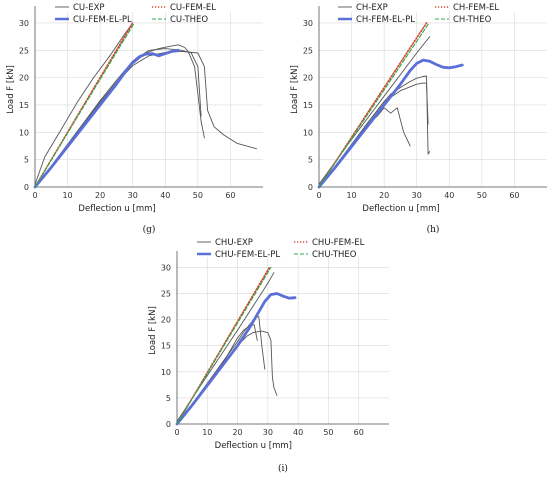 The image size is (550, 477). Describe the element at coordinates (135, 14) in the screenshot. I see `legend: CU-EXP CU-FEM-EL CU-FEM-EL-PL CU-THEO` at that location.